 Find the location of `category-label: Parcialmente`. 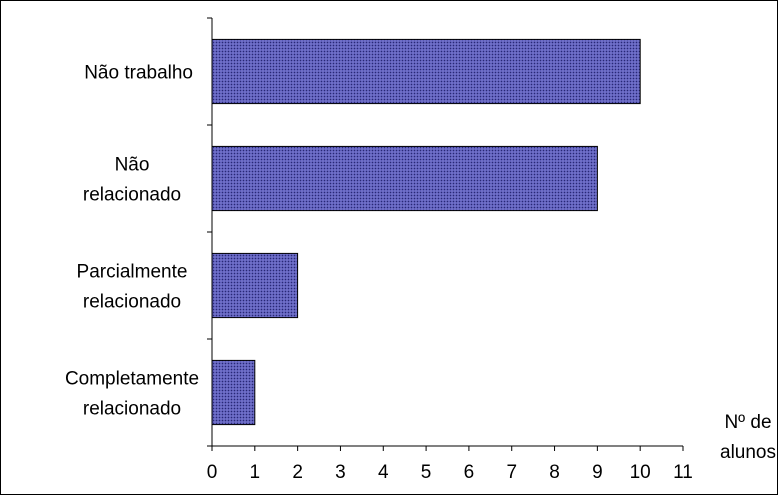

category-label: Parcialmente is located at coordinates (132, 272).